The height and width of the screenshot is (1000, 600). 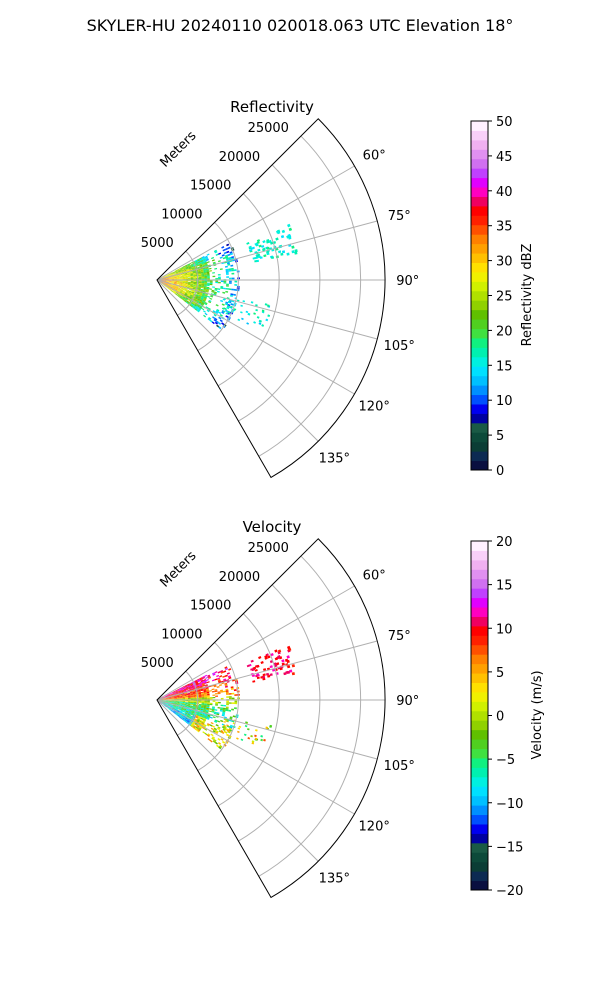 I want to click on range-axis-label: Meters, so click(x=179, y=149).